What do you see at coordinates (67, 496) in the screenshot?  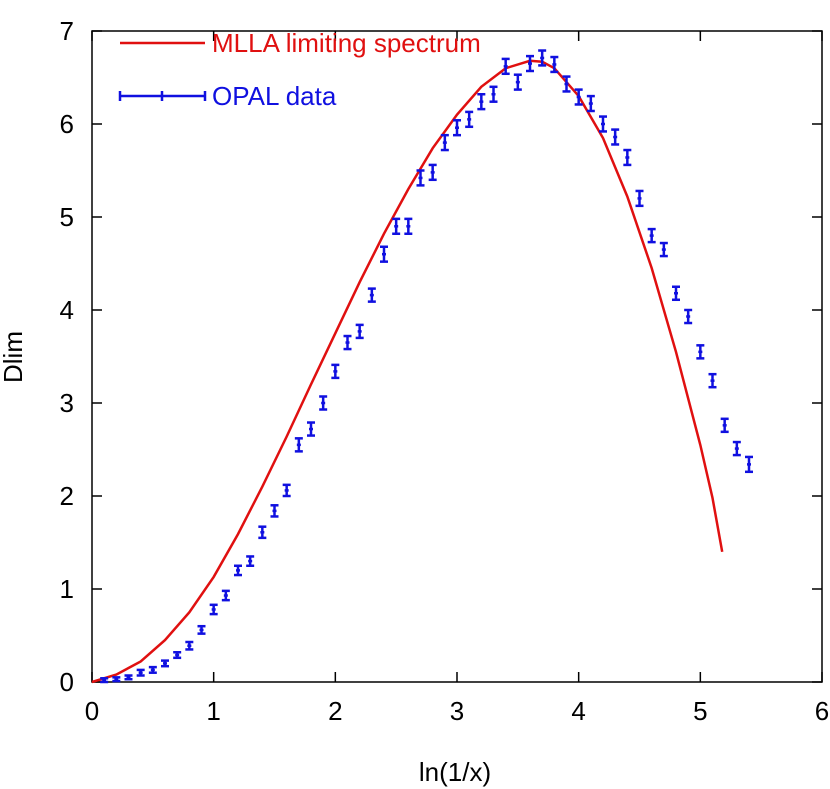 I see `y-tick-label: 2` at bounding box center [67, 496].